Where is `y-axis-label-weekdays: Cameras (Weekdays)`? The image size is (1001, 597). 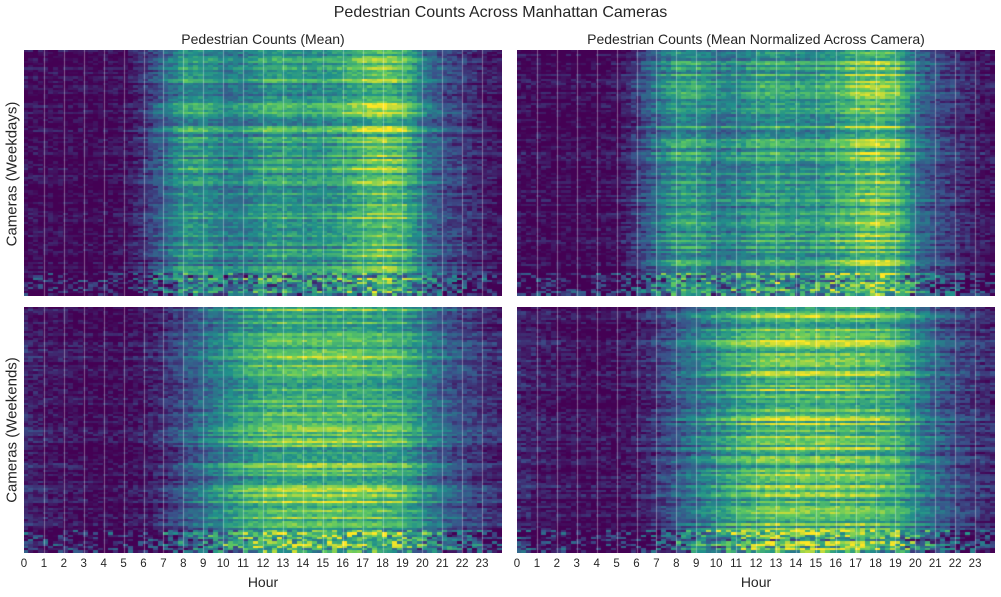 y-axis-label-weekdays: Cameras (Weekdays) is located at coordinates (12, 174).